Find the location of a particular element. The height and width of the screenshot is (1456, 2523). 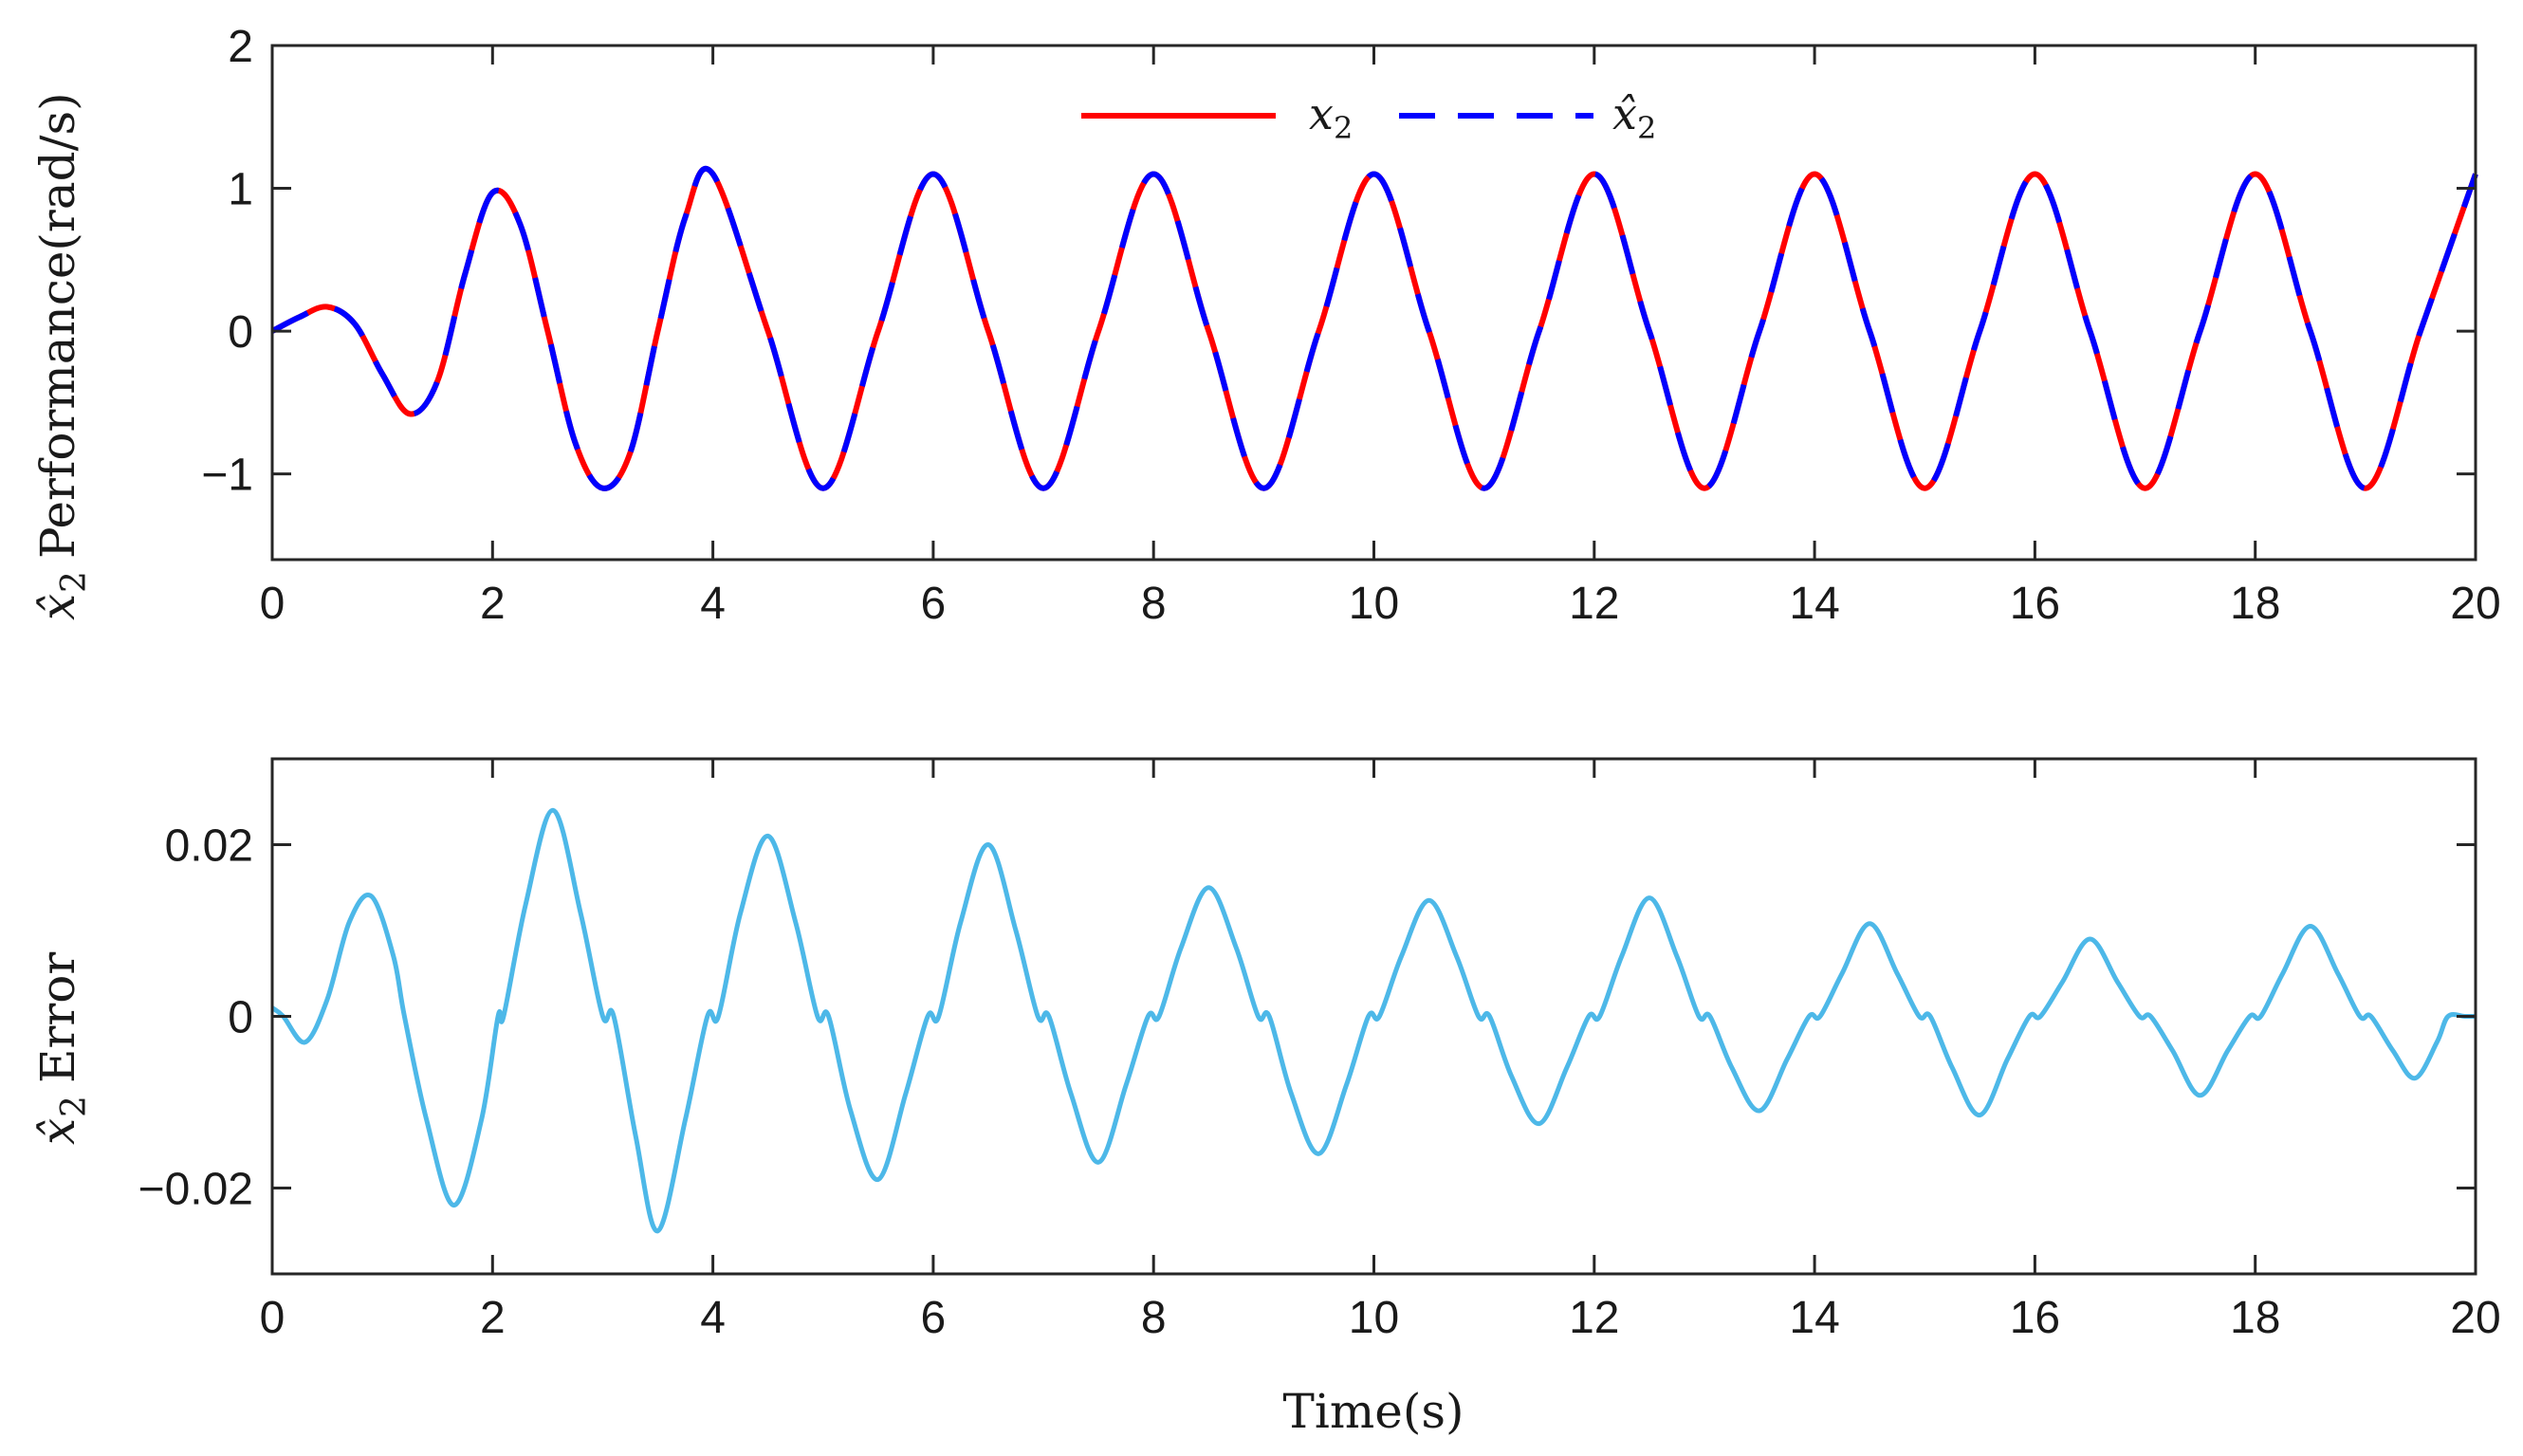

y-tick-label: 1 is located at coordinates (240, 190).